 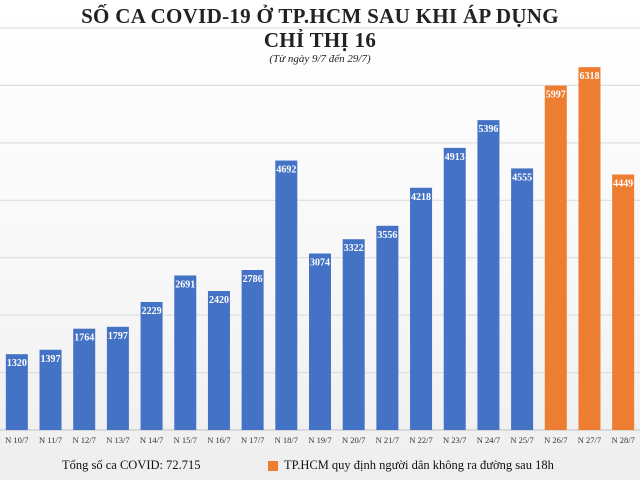 What do you see at coordinates (218, 440) in the screenshot?
I see `x-tick-label: N 16/7` at bounding box center [218, 440].